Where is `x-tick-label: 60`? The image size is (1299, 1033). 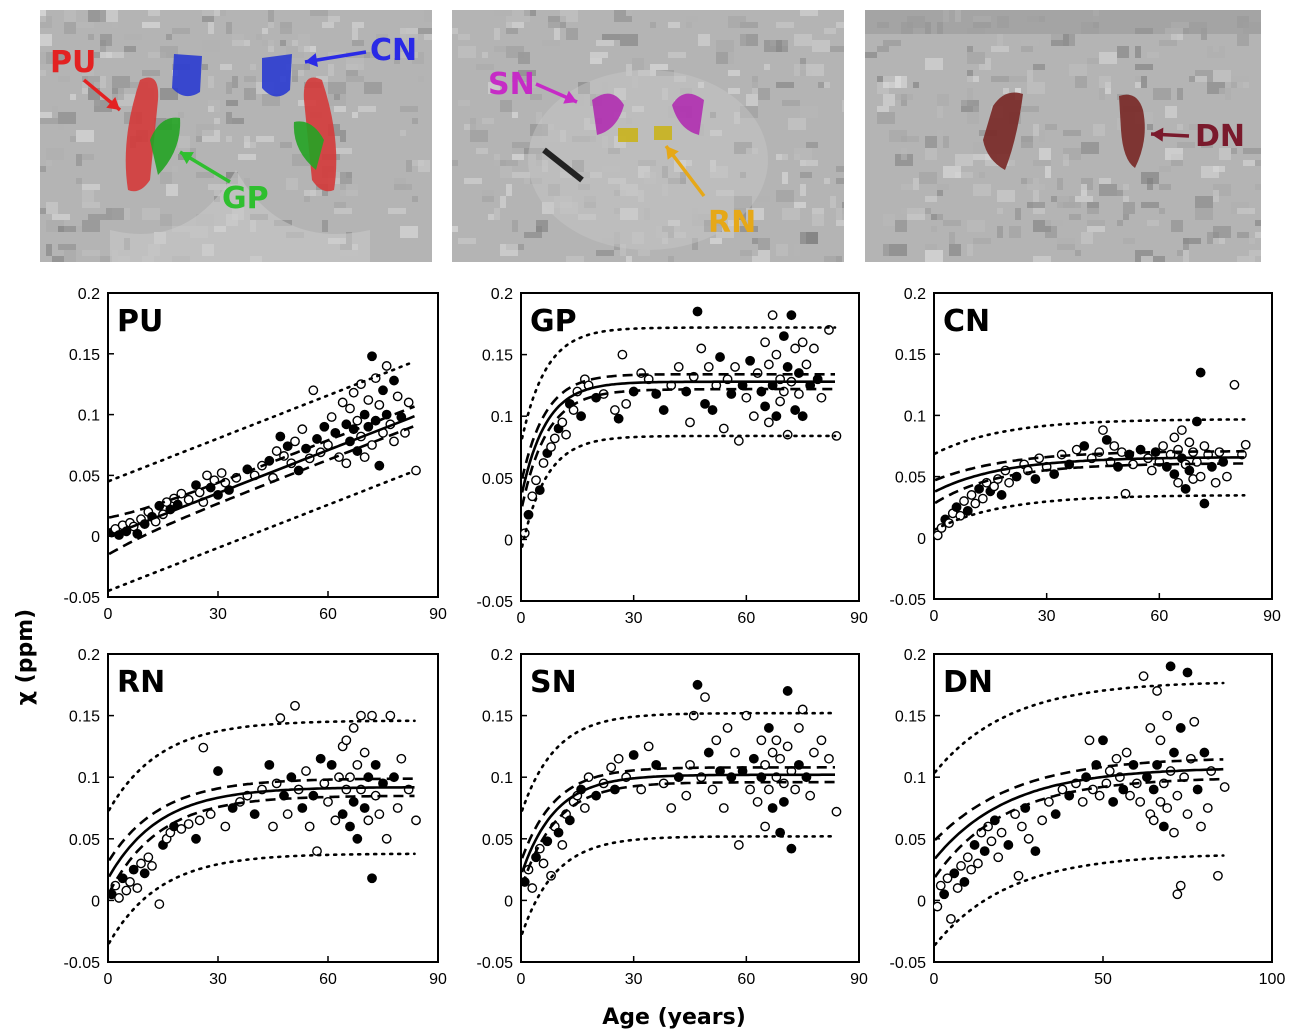 x-tick-label: 60 is located at coordinates (746, 618).